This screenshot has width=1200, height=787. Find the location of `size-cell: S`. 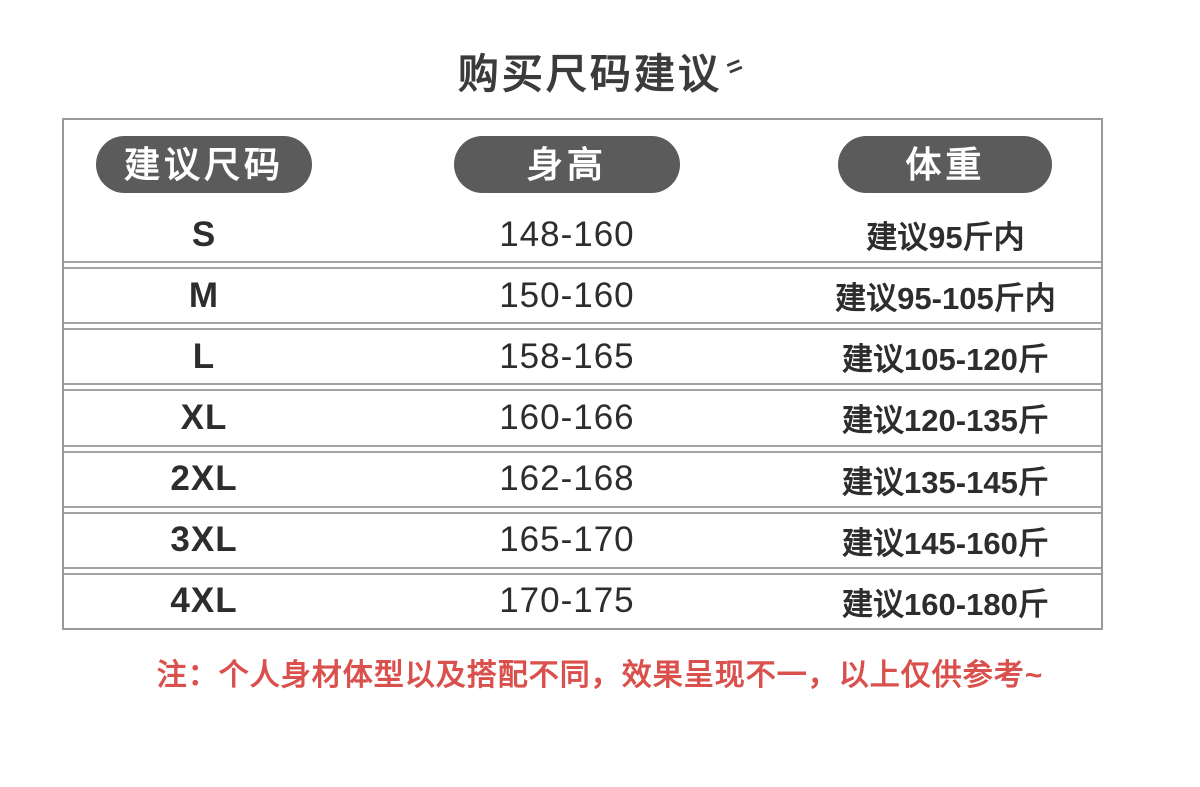

size-cell: S is located at coordinates (204, 234).